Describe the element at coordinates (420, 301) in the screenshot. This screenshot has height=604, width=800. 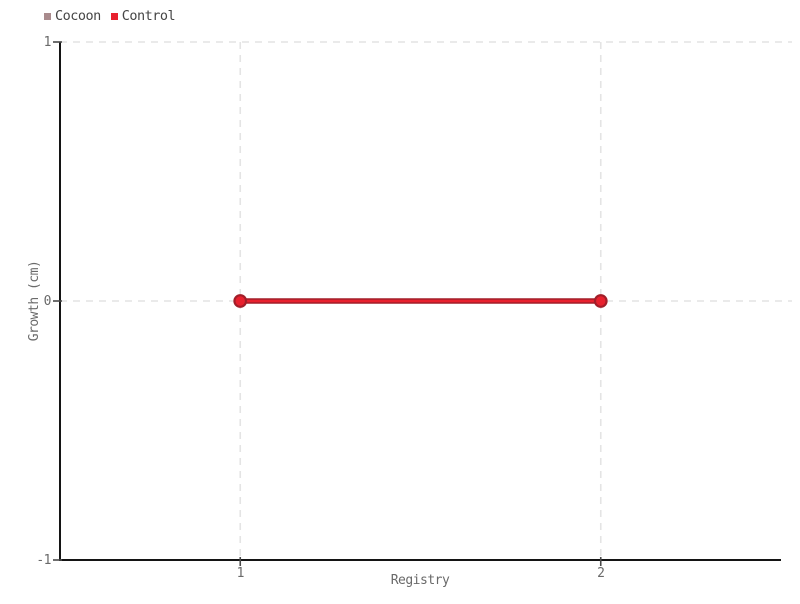
I see `series` at that location.